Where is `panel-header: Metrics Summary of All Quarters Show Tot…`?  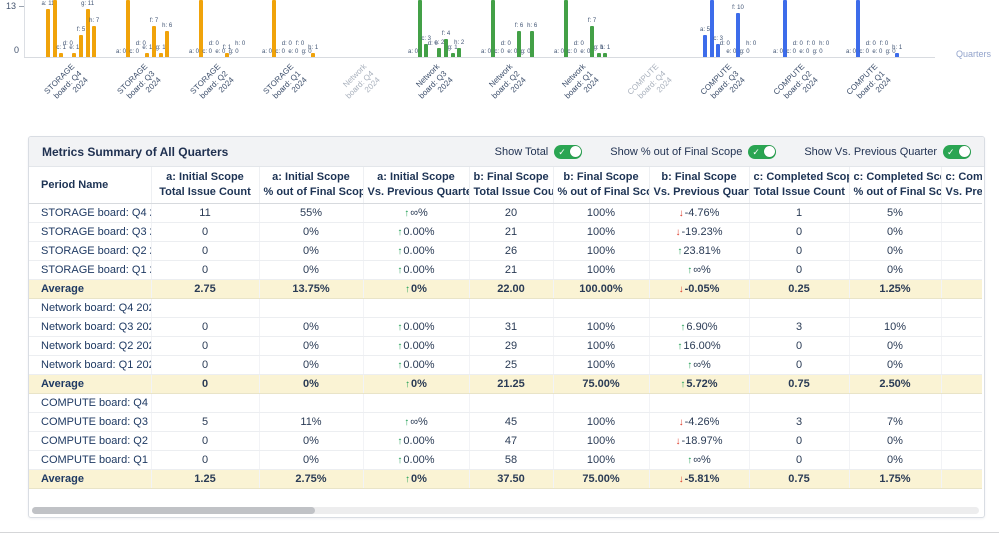
panel-header: Metrics Summary of All Quarters Show Tot… is located at coordinates (506, 152).